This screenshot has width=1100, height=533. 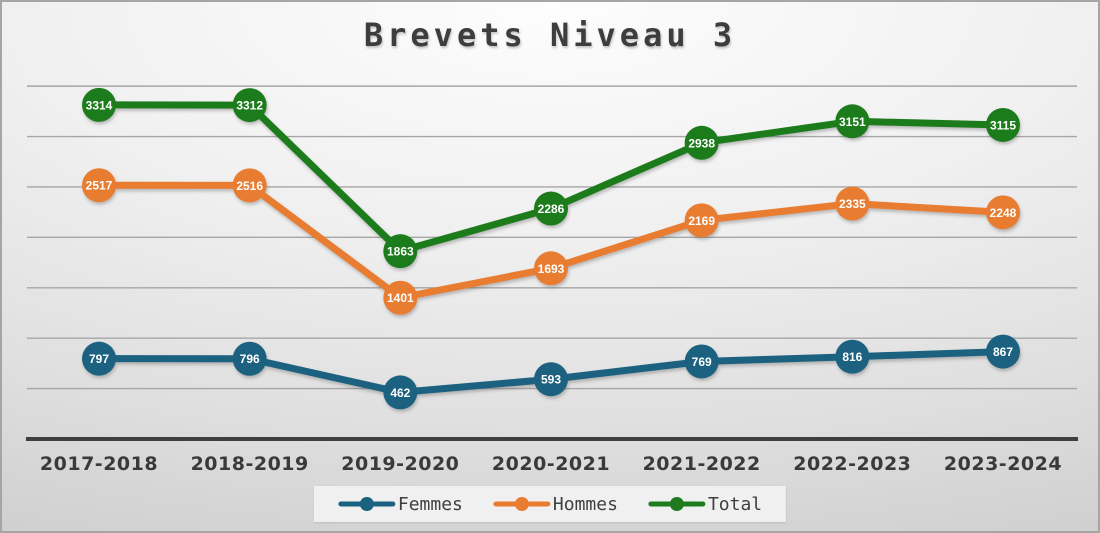 What do you see at coordinates (1003, 464) in the screenshot?
I see `x-axis-label: 2023-2024` at bounding box center [1003, 464].